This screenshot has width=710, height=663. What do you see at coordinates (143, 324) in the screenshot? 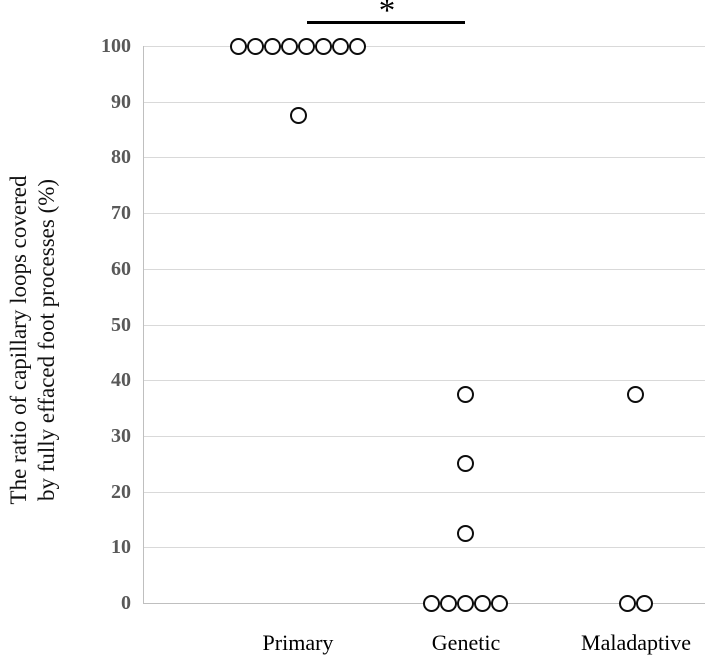
I see `y-axis-line` at bounding box center [143, 324].